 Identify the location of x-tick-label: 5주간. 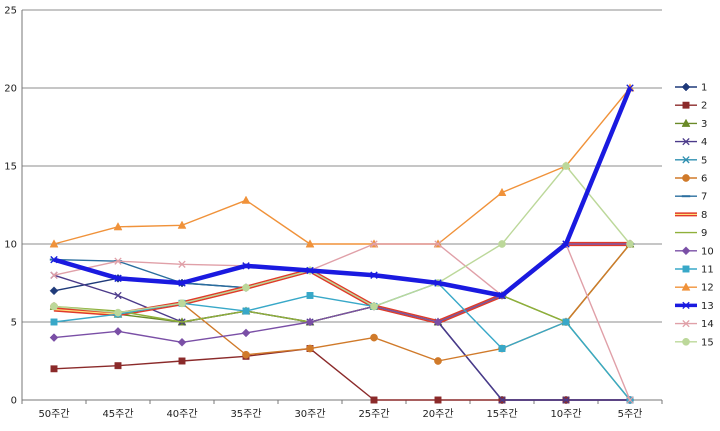
(630, 414).